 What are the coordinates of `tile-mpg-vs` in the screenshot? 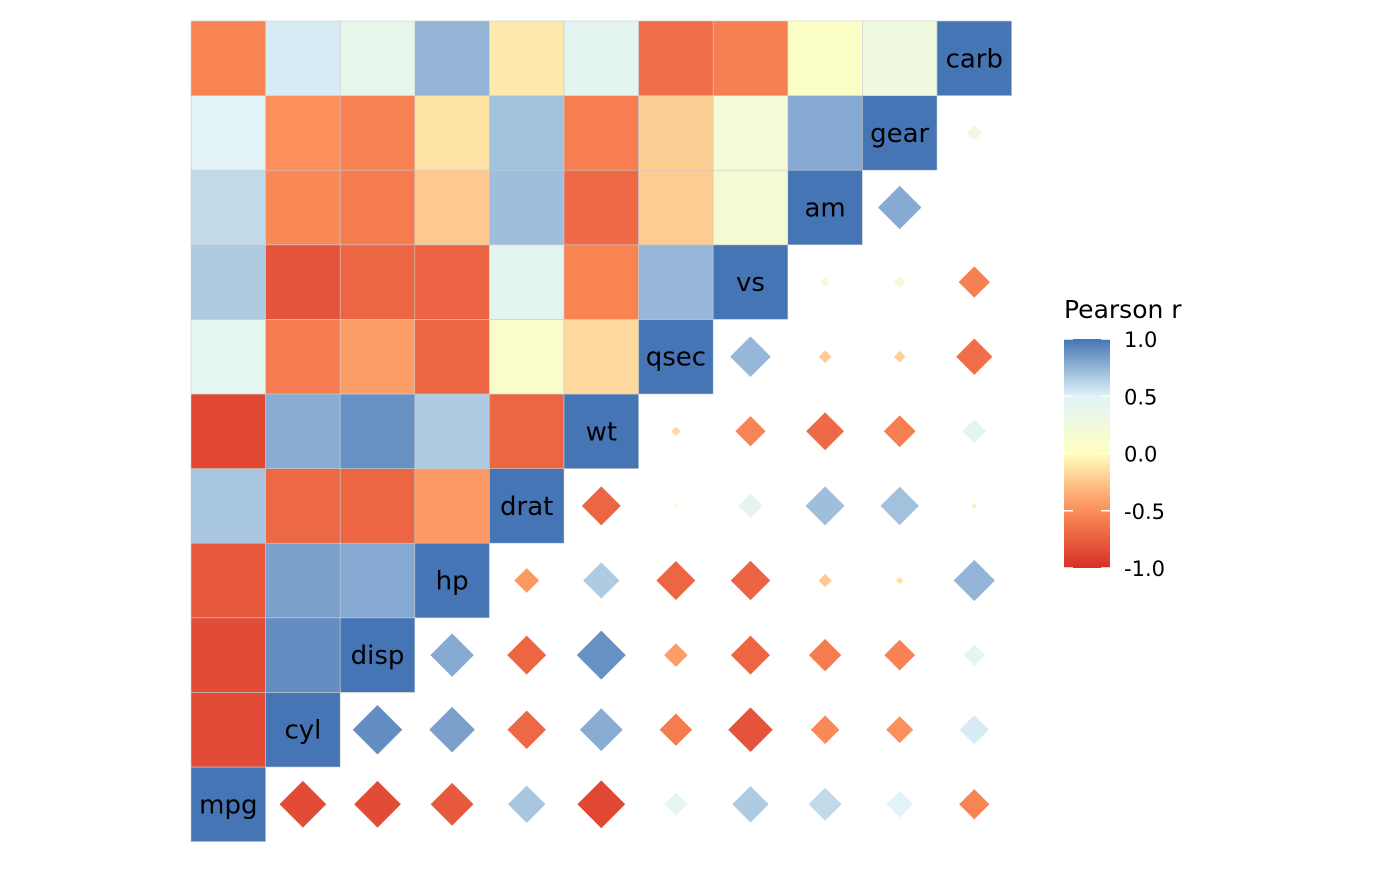 It's located at (228, 282).